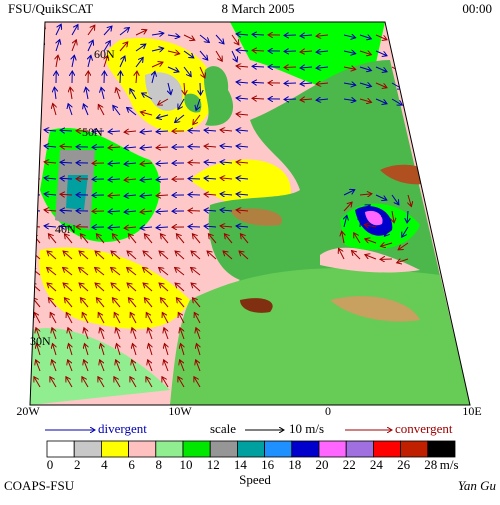 The width and height of the screenshot is (500, 505). I want to click on colorbar-label: 4, so click(104, 464).